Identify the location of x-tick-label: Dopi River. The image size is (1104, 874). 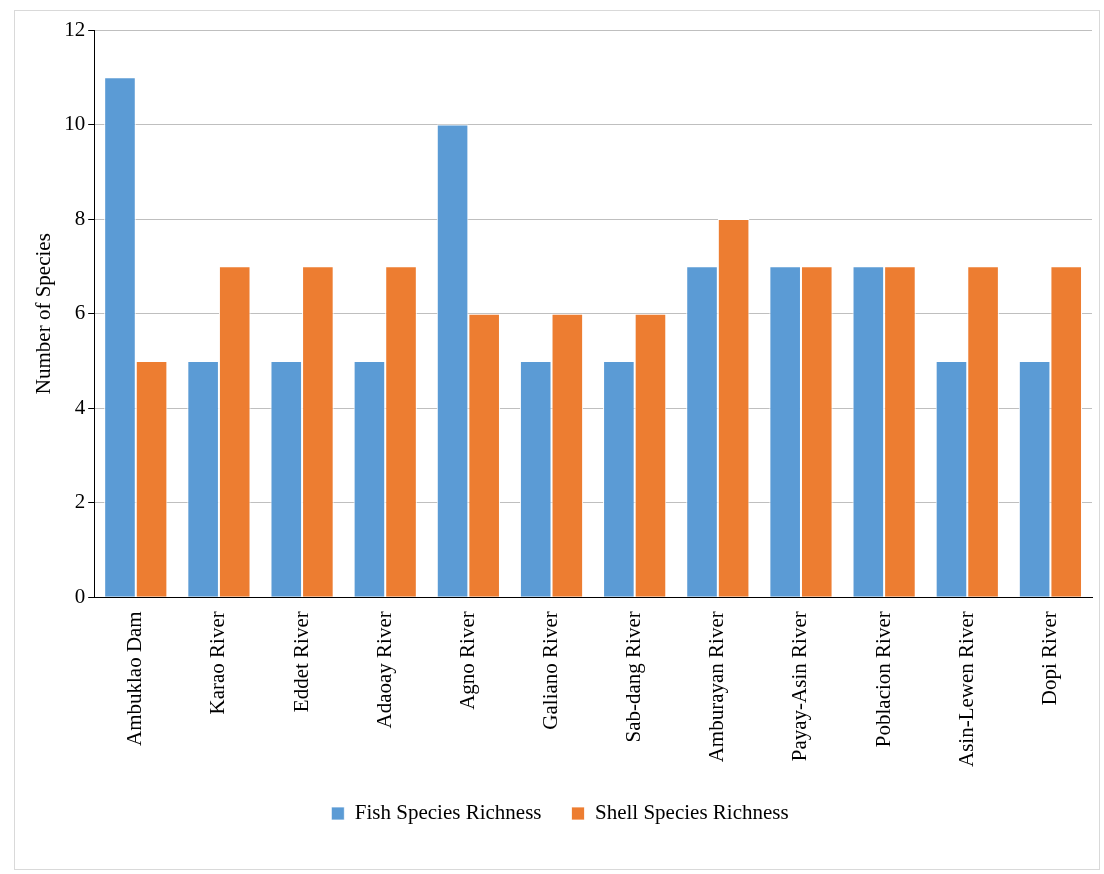
(1048, 658).